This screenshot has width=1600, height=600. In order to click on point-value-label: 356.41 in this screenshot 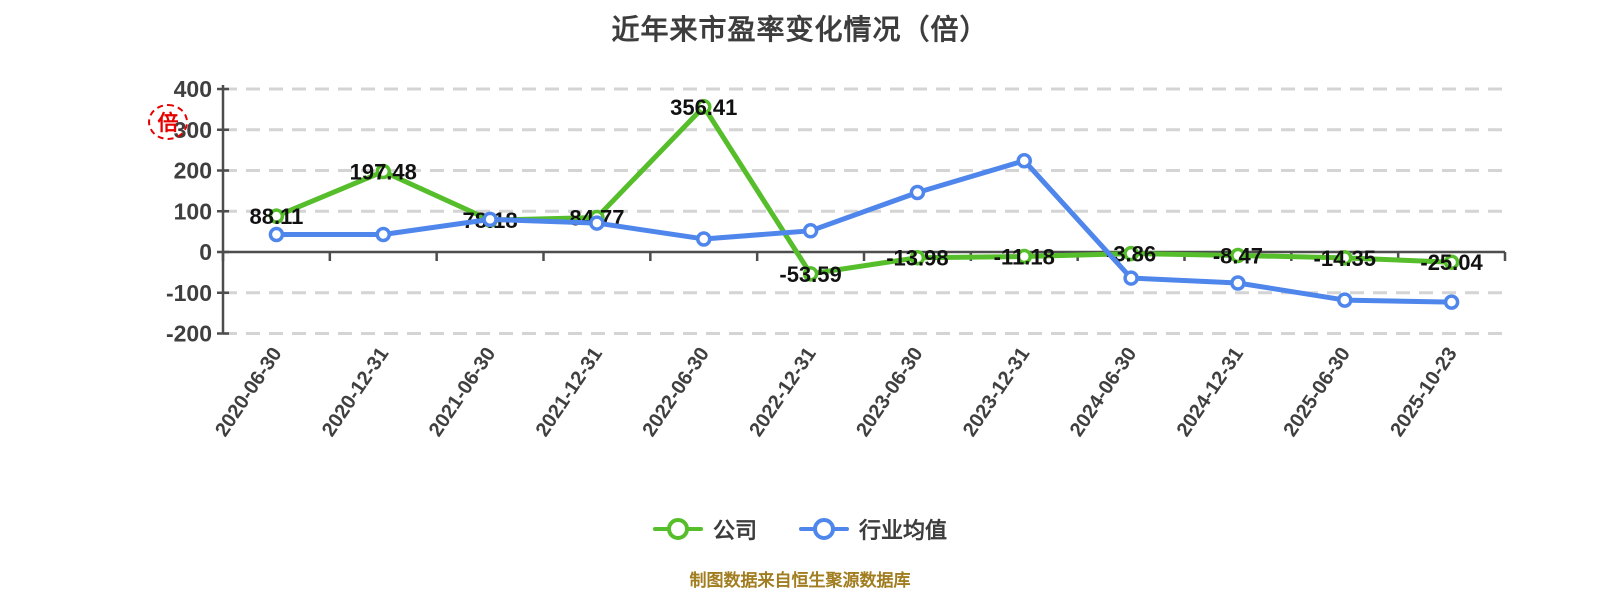, I will do `click(703, 107)`.